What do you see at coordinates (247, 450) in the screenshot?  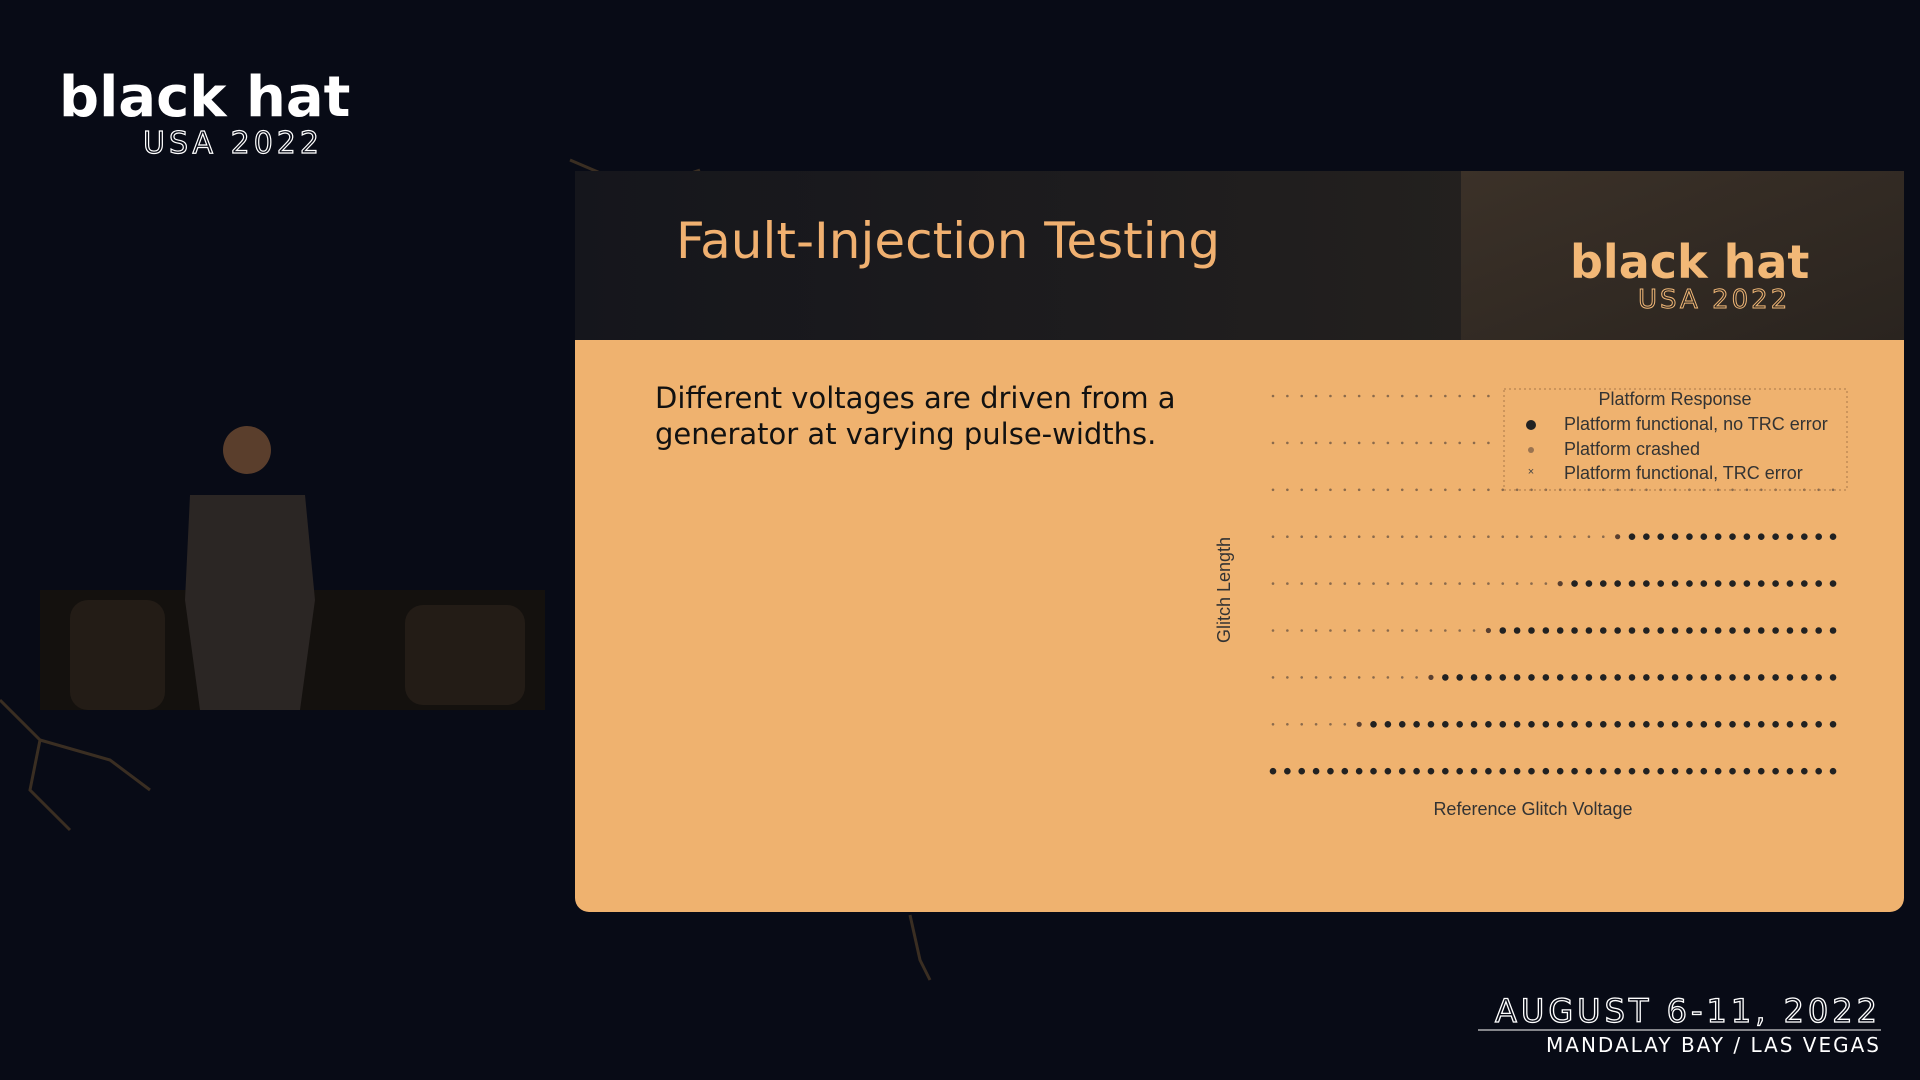 I see `speaker-head` at bounding box center [247, 450].